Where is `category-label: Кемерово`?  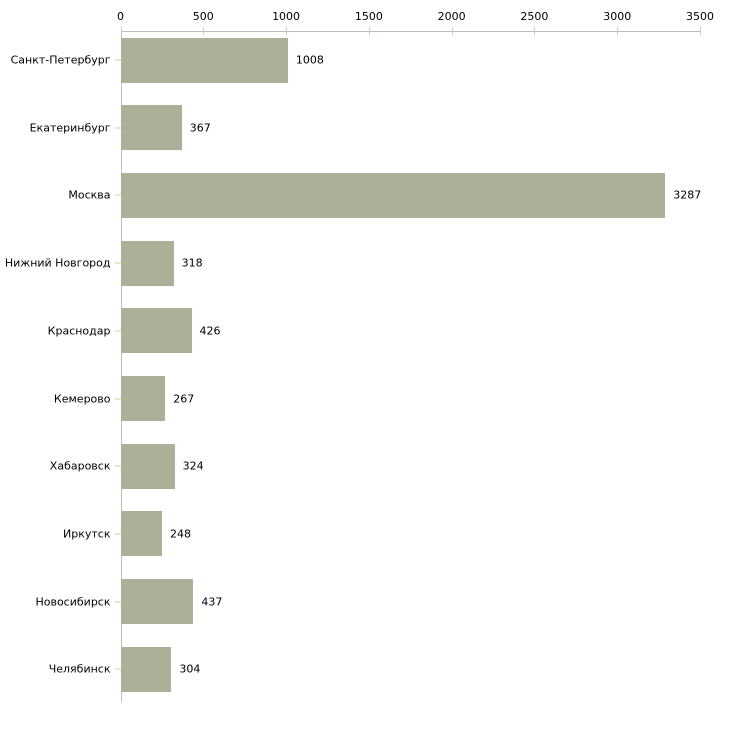
category-label: Кемерово is located at coordinates (82, 398).